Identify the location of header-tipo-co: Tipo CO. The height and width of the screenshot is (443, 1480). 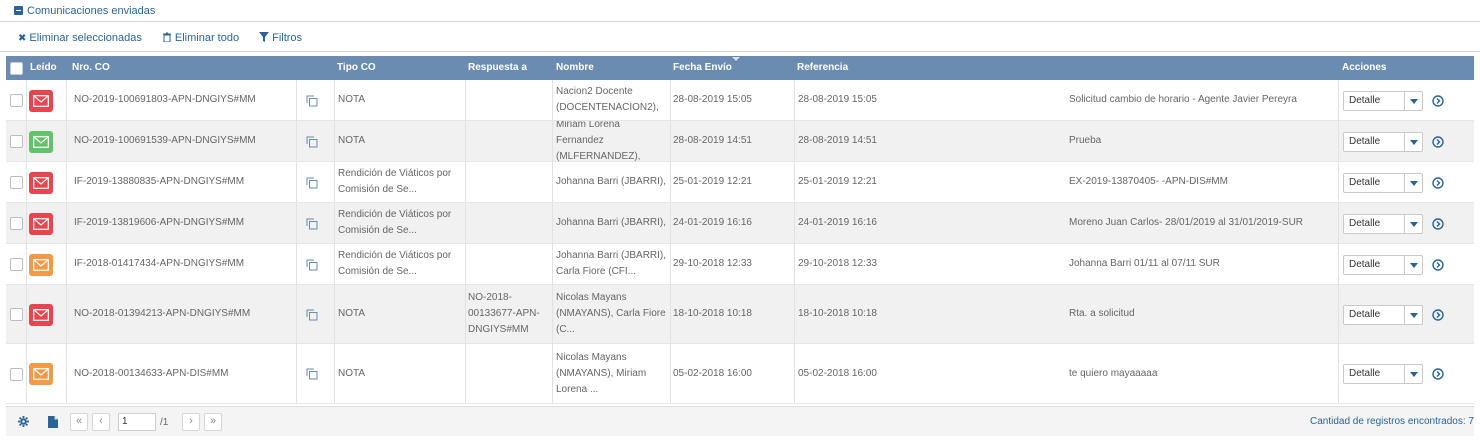
(356, 67).